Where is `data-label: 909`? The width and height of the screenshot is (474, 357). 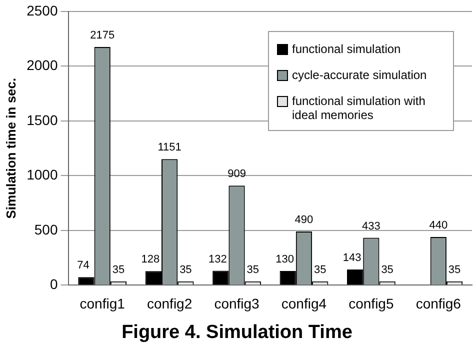
data-label: 909 is located at coordinates (237, 174).